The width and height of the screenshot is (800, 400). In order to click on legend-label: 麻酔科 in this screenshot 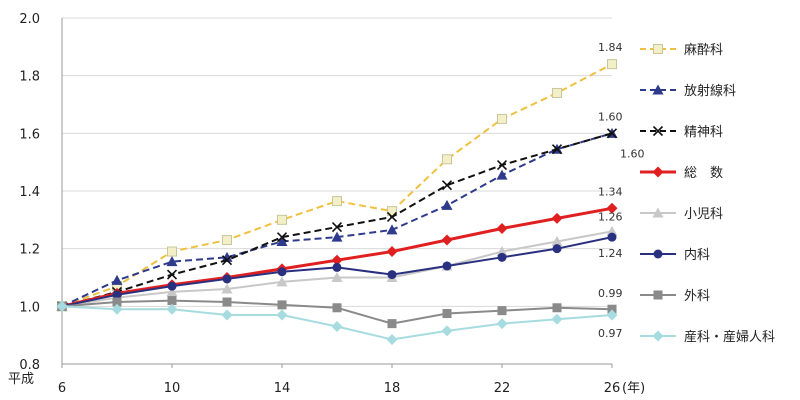, I will do `click(703, 50)`.